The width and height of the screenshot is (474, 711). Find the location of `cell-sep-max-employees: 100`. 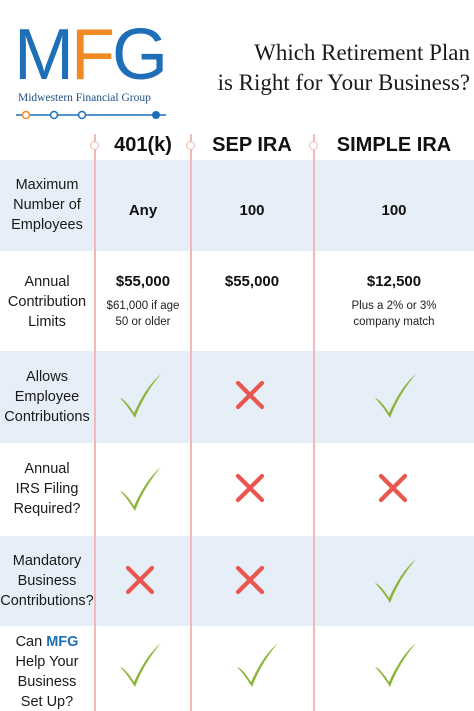

cell-sep-max-employees: 100 is located at coordinates (252, 210).